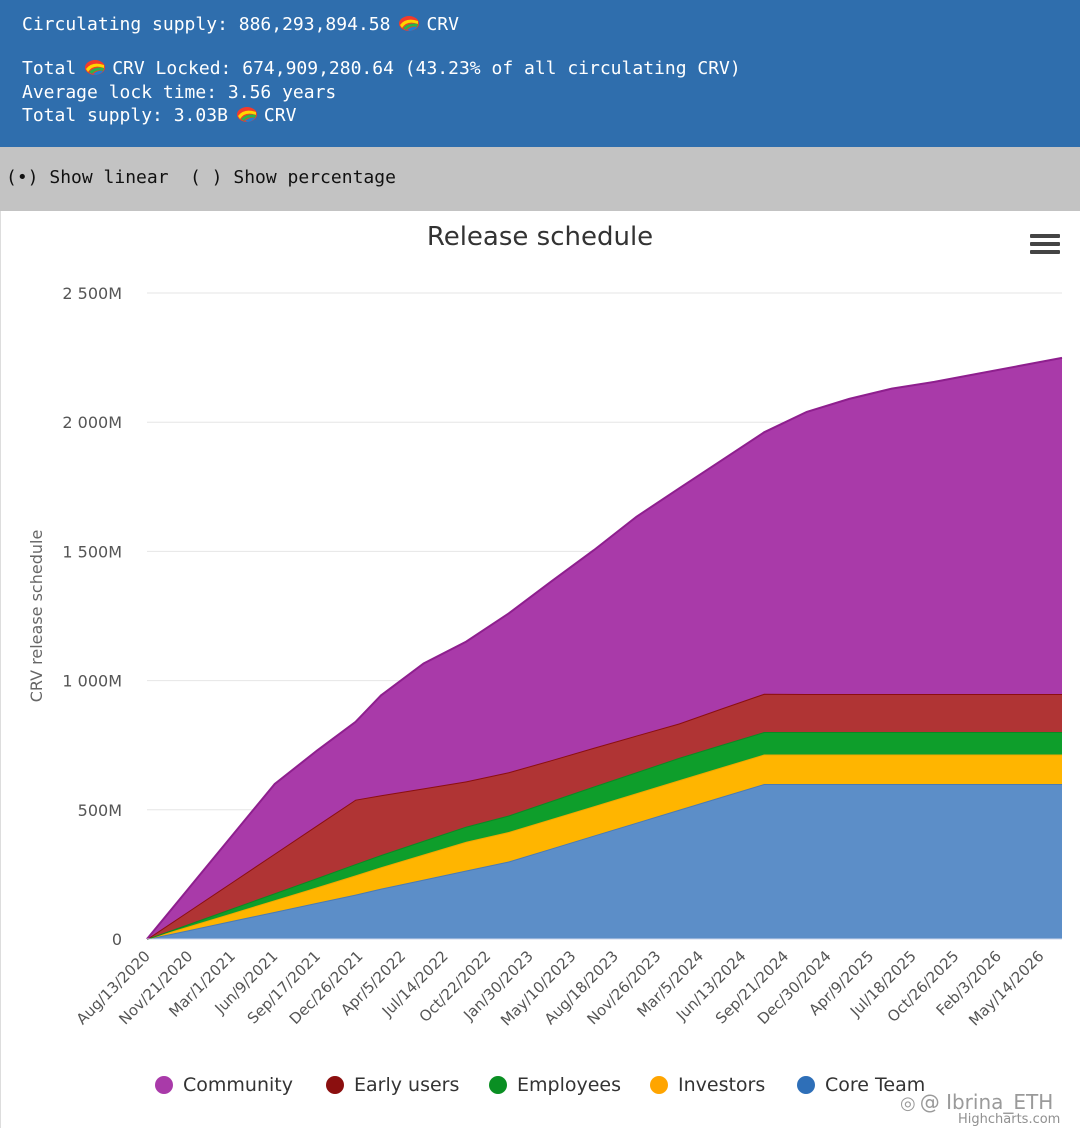  I want to click on chart-title: Release schedule, so click(540, 237).